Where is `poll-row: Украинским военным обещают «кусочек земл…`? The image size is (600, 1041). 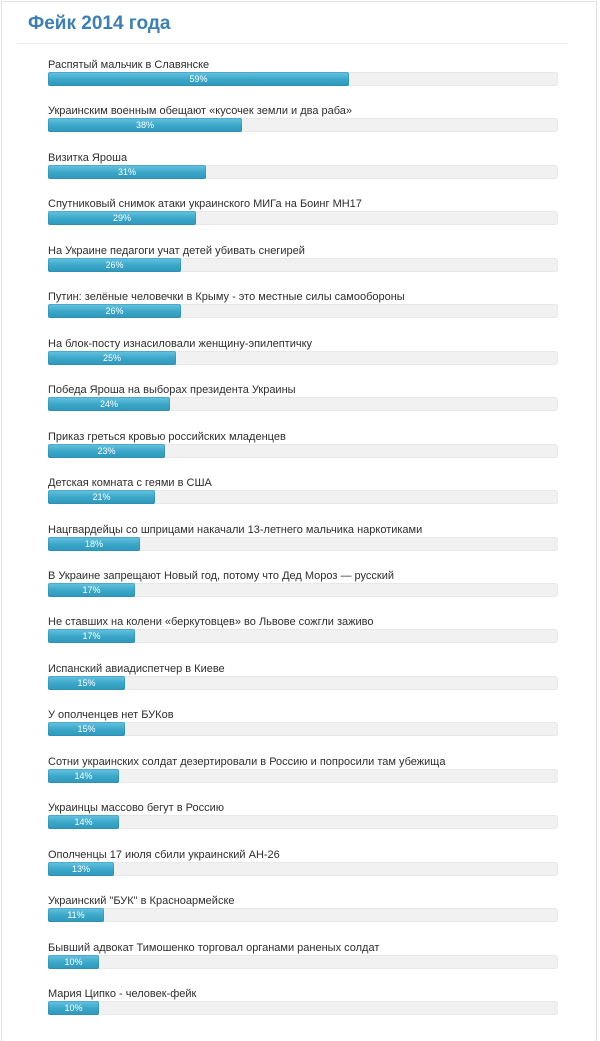 poll-row: Украинским военным обещают «кусочек земл… is located at coordinates (303, 123).